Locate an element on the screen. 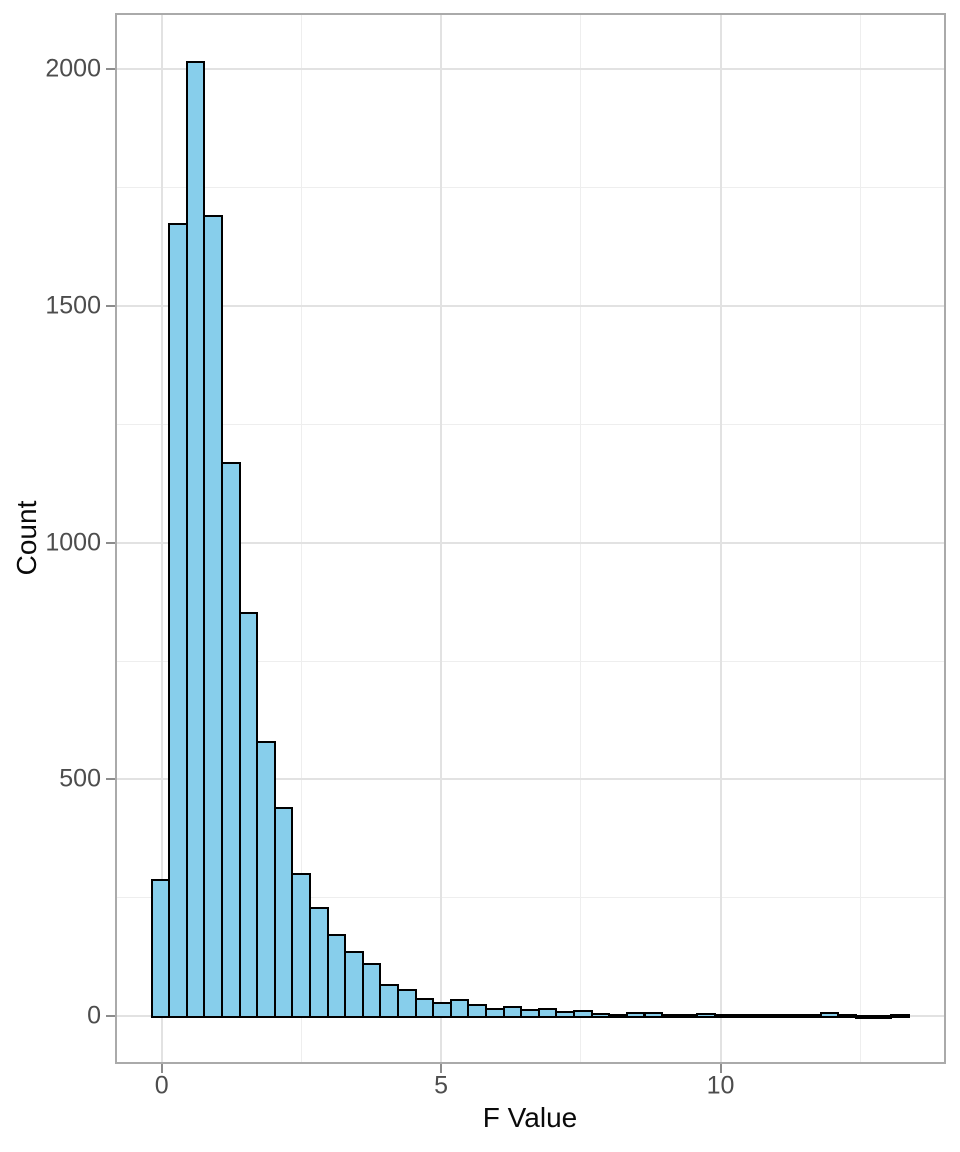 Image resolution: width=960 pixels, height=1152 pixels. histogram-bar is located at coordinates (899, 1016).